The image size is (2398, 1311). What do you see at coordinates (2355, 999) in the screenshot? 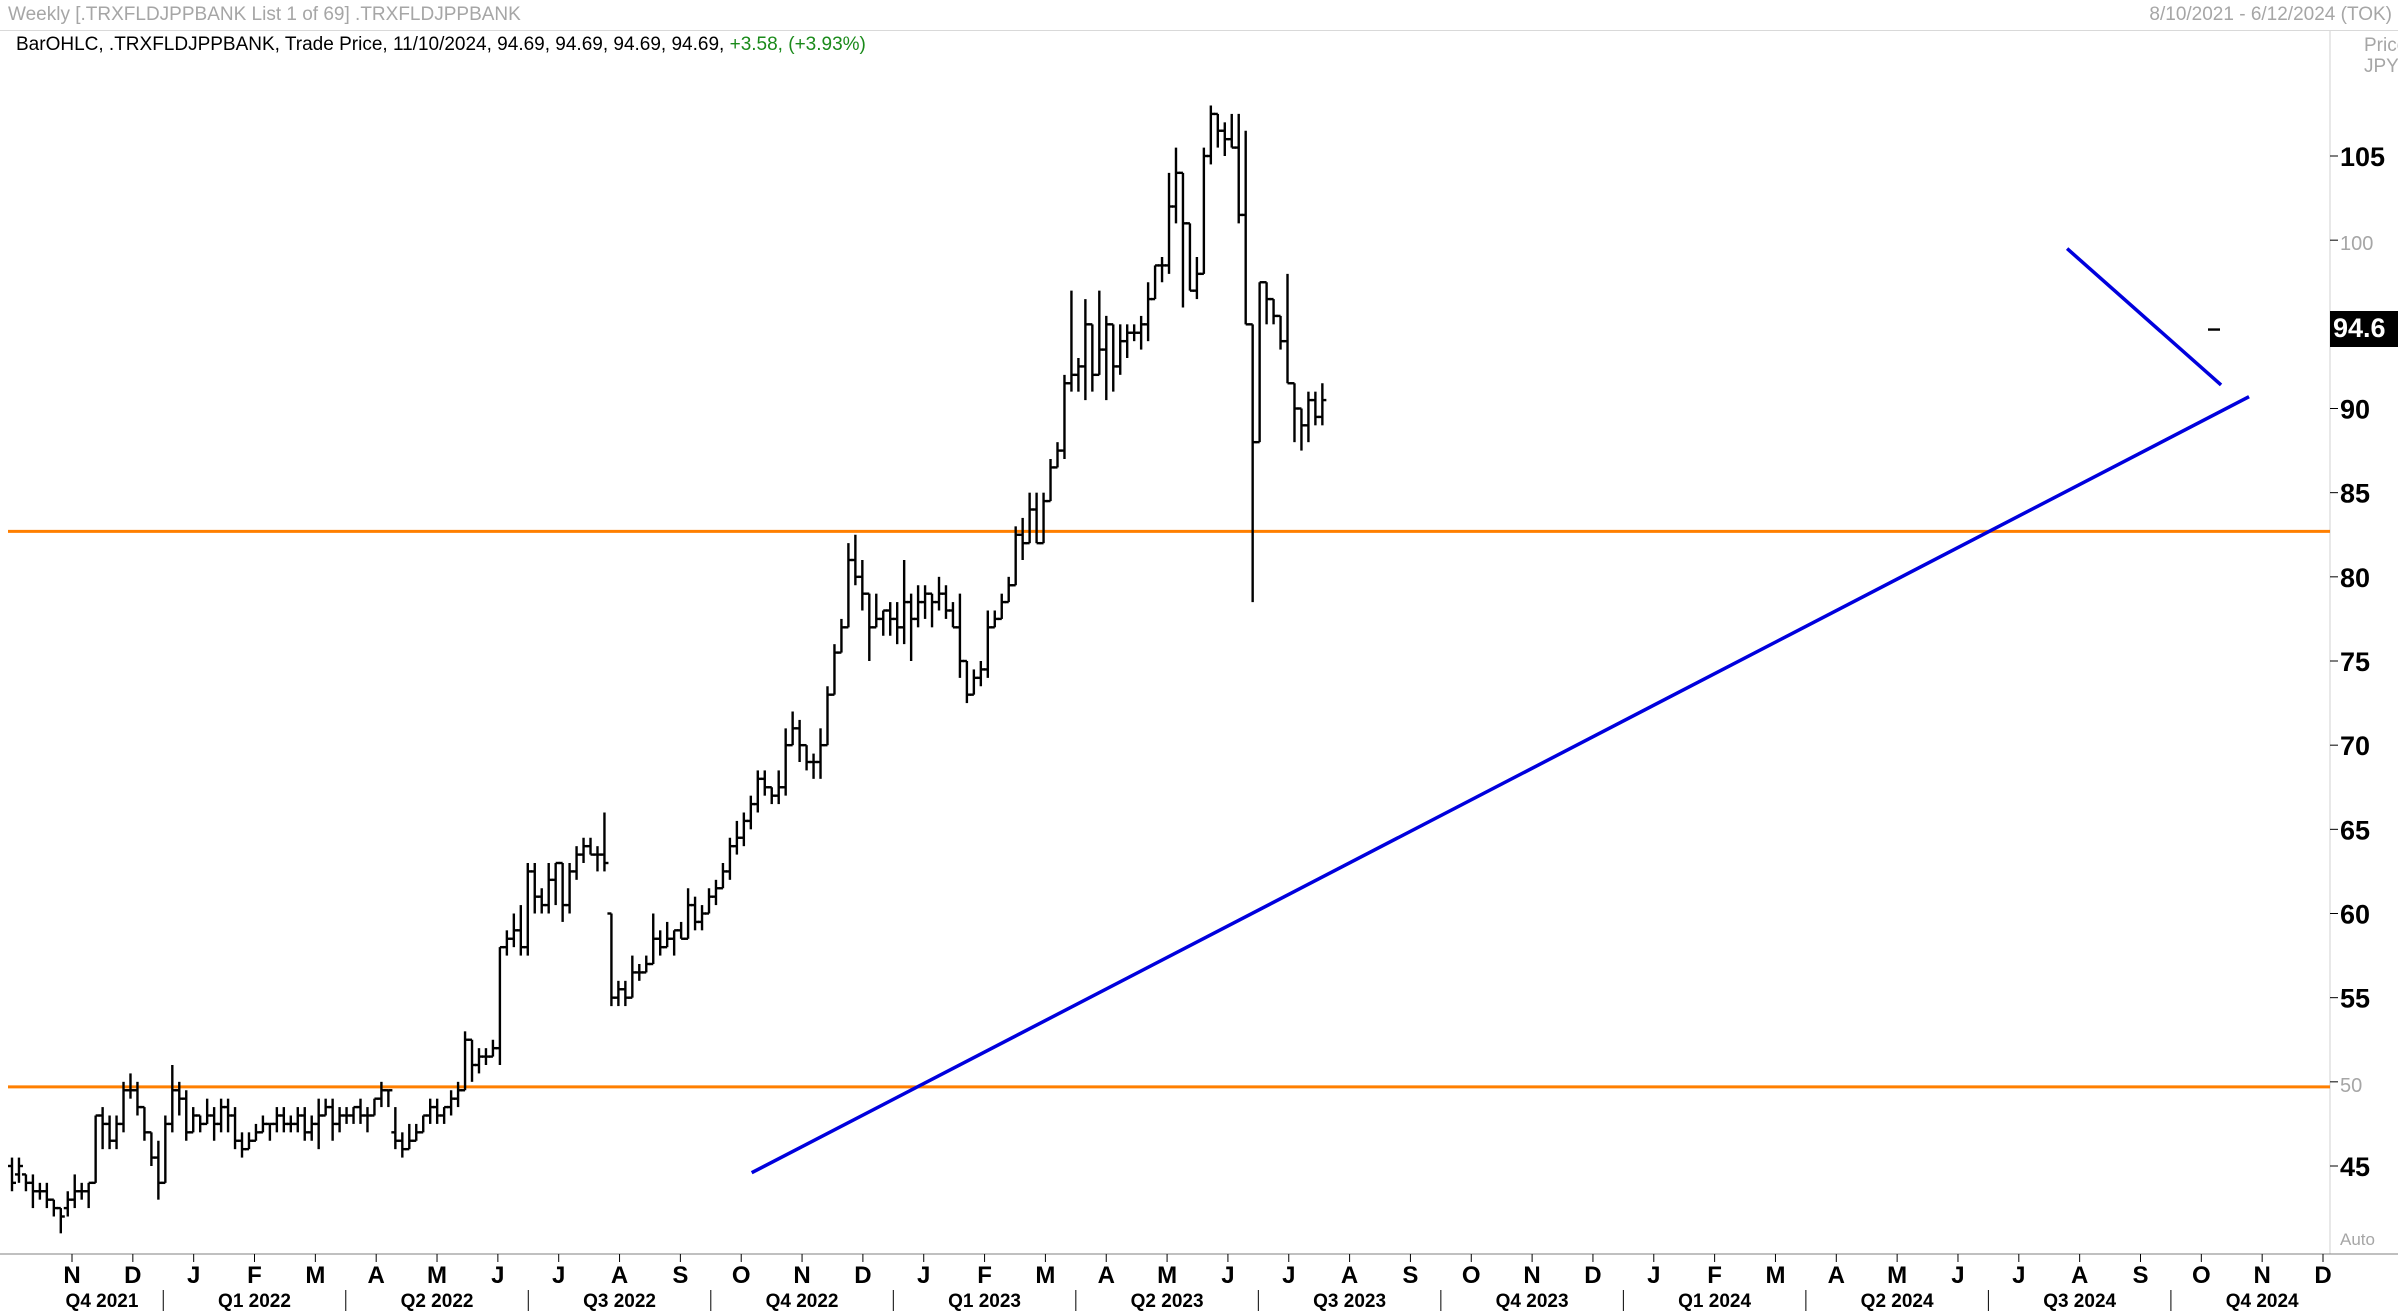
I see `price-tick-label: 55` at bounding box center [2355, 999].